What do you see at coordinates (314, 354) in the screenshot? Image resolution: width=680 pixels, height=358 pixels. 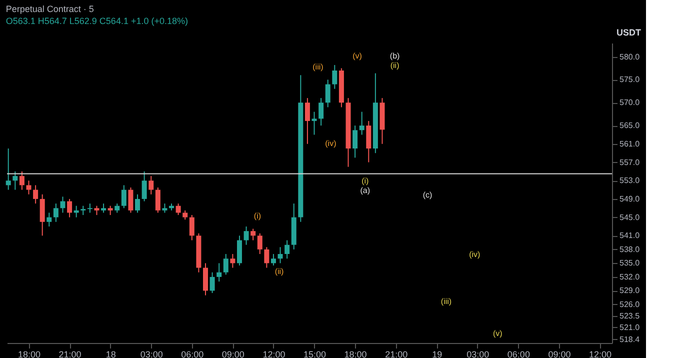 I see `x-tick-label: 15:00` at bounding box center [314, 354].